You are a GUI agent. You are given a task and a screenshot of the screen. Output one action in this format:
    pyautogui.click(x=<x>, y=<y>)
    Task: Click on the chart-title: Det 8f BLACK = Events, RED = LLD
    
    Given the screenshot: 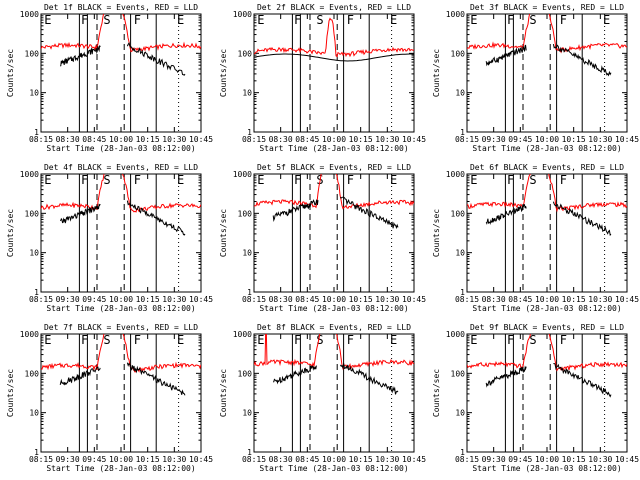 What is the action you would take?
    pyautogui.click(x=334, y=327)
    